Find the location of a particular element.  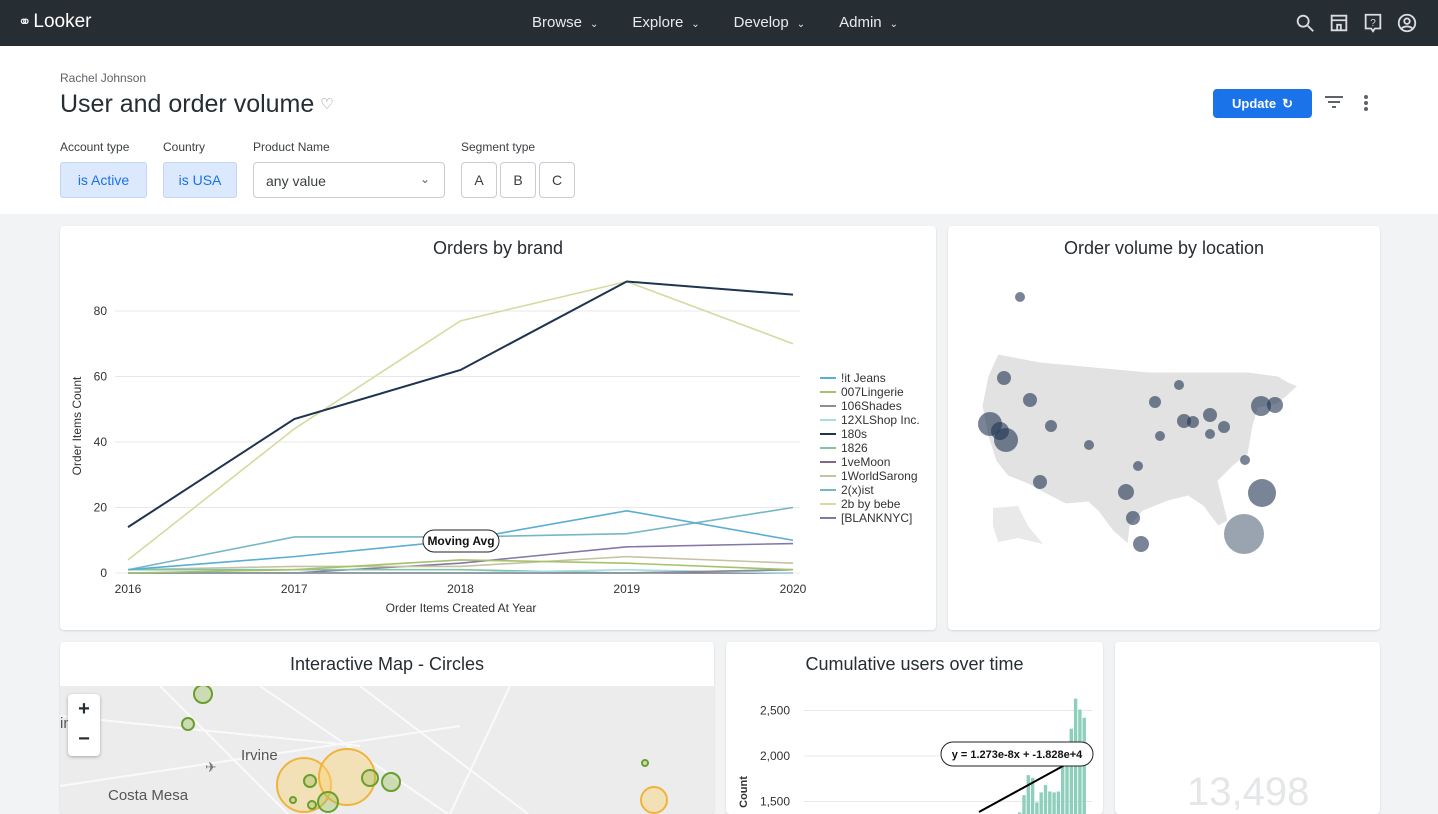

filter-country: is USA is located at coordinates (200, 180).